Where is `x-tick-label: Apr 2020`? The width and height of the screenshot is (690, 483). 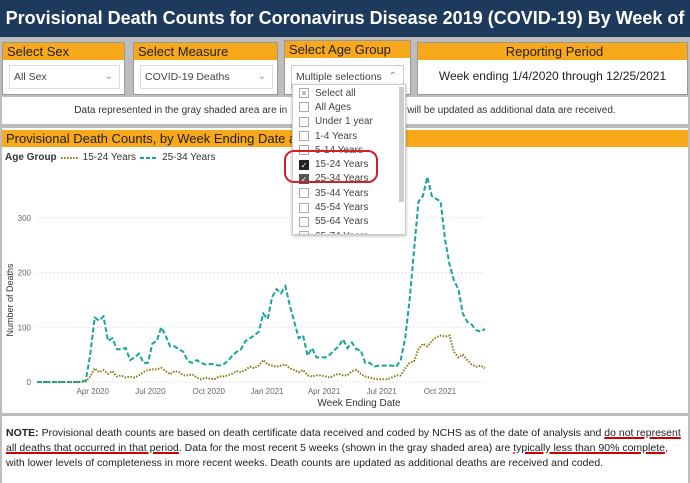
x-tick-label: Apr 2020 is located at coordinates (93, 391).